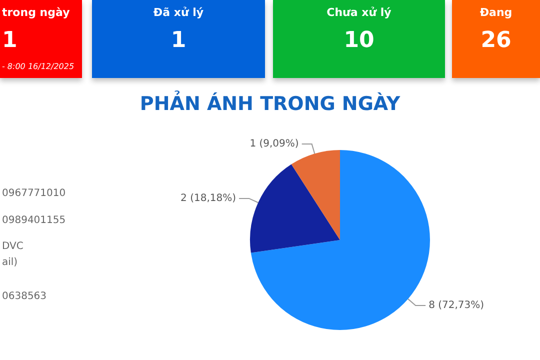  What do you see at coordinates (34, 193) in the screenshot?
I see `text: 0967771010` at bounding box center [34, 193].